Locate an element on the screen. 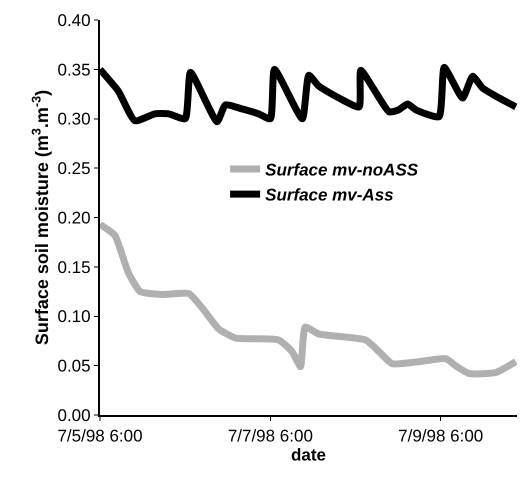  x-tick-label: 7/9/98 6:00 is located at coordinates (441, 436).